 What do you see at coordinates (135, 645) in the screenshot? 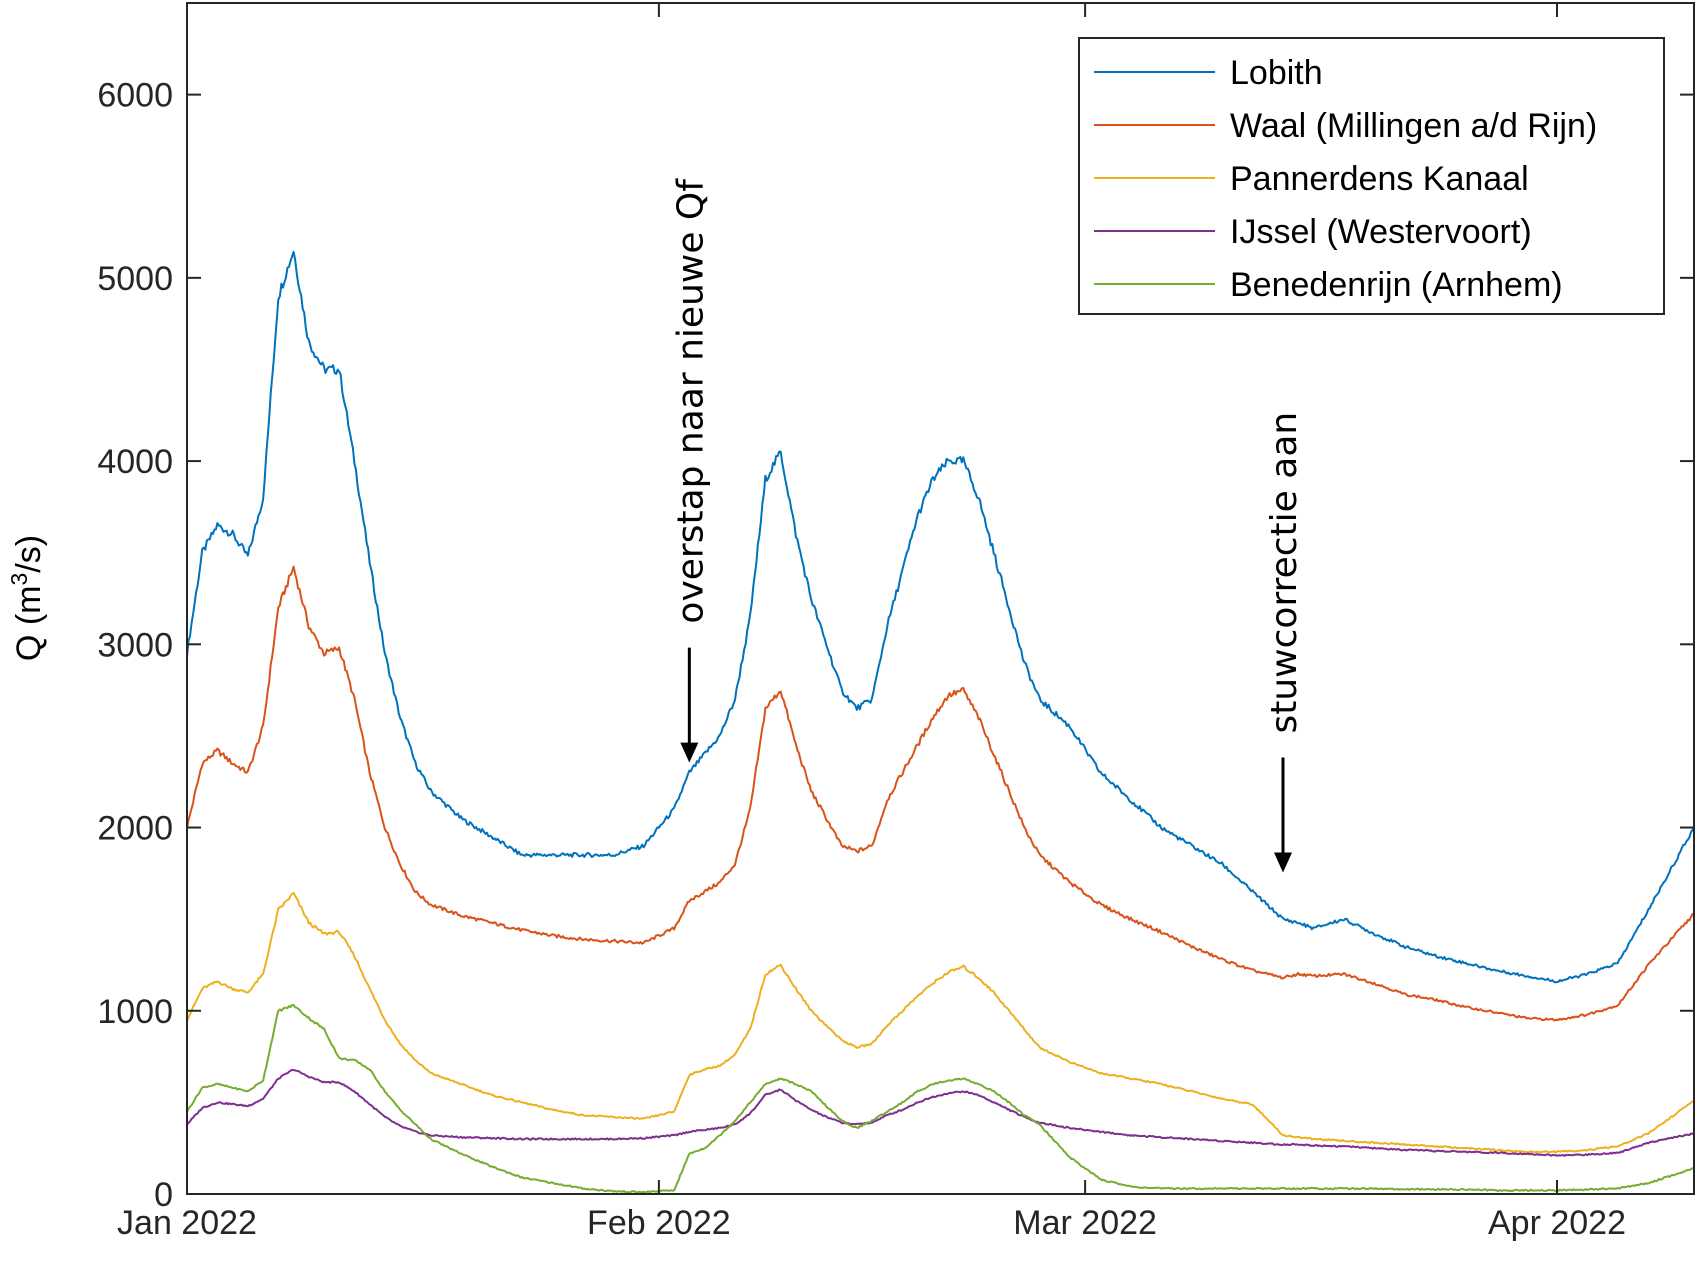
I see `y-tick-label: 3000` at bounding box center [135, 645].